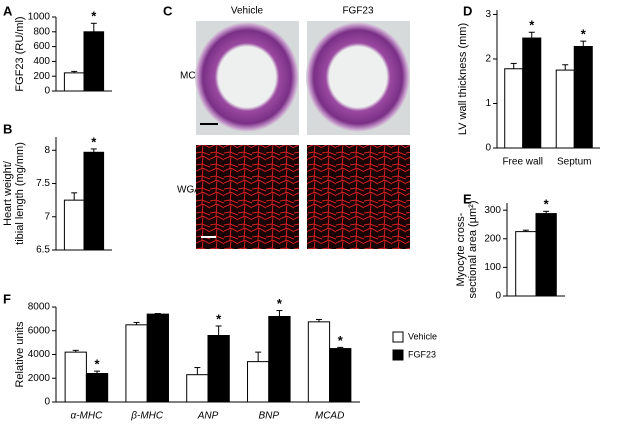 The image size is (627, 427). I want to click on row-label: MC, so click(188, 76).